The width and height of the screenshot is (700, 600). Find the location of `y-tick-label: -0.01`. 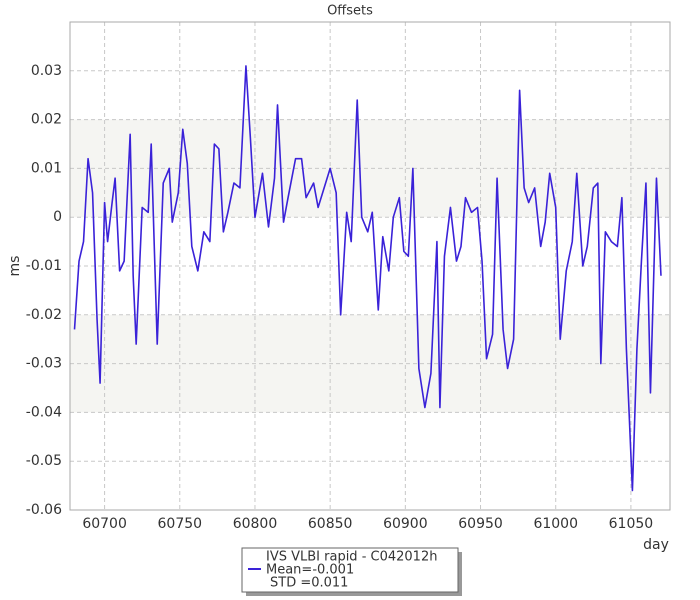

y-tick-label: -0.01 is located at coordinates (44, 266).